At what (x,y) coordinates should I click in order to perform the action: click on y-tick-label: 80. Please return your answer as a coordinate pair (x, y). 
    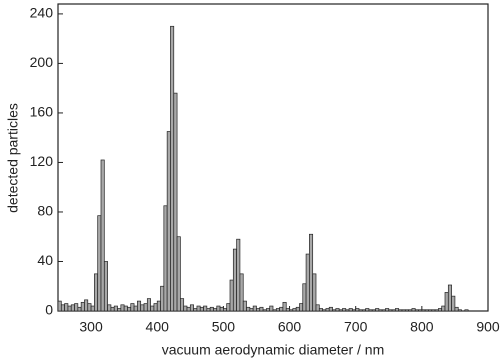
    Looking at the image, I should click on (45, 211).